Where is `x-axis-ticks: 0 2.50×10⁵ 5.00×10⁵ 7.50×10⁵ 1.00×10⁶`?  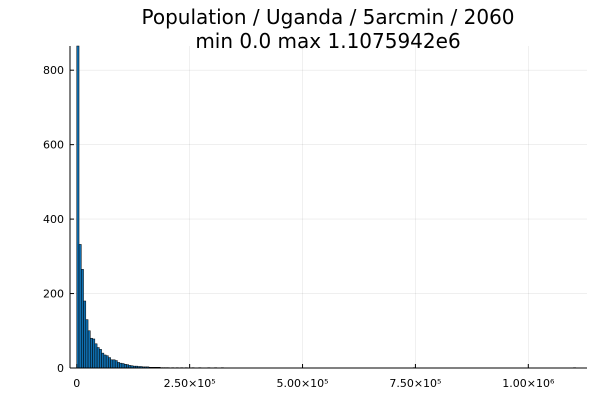 x-axis-ticks: 0 2.50×10⁵ 5.00×10⁵ 7.50×10⁵ 1.00×10⁶ is located at coordinates (314, 377).